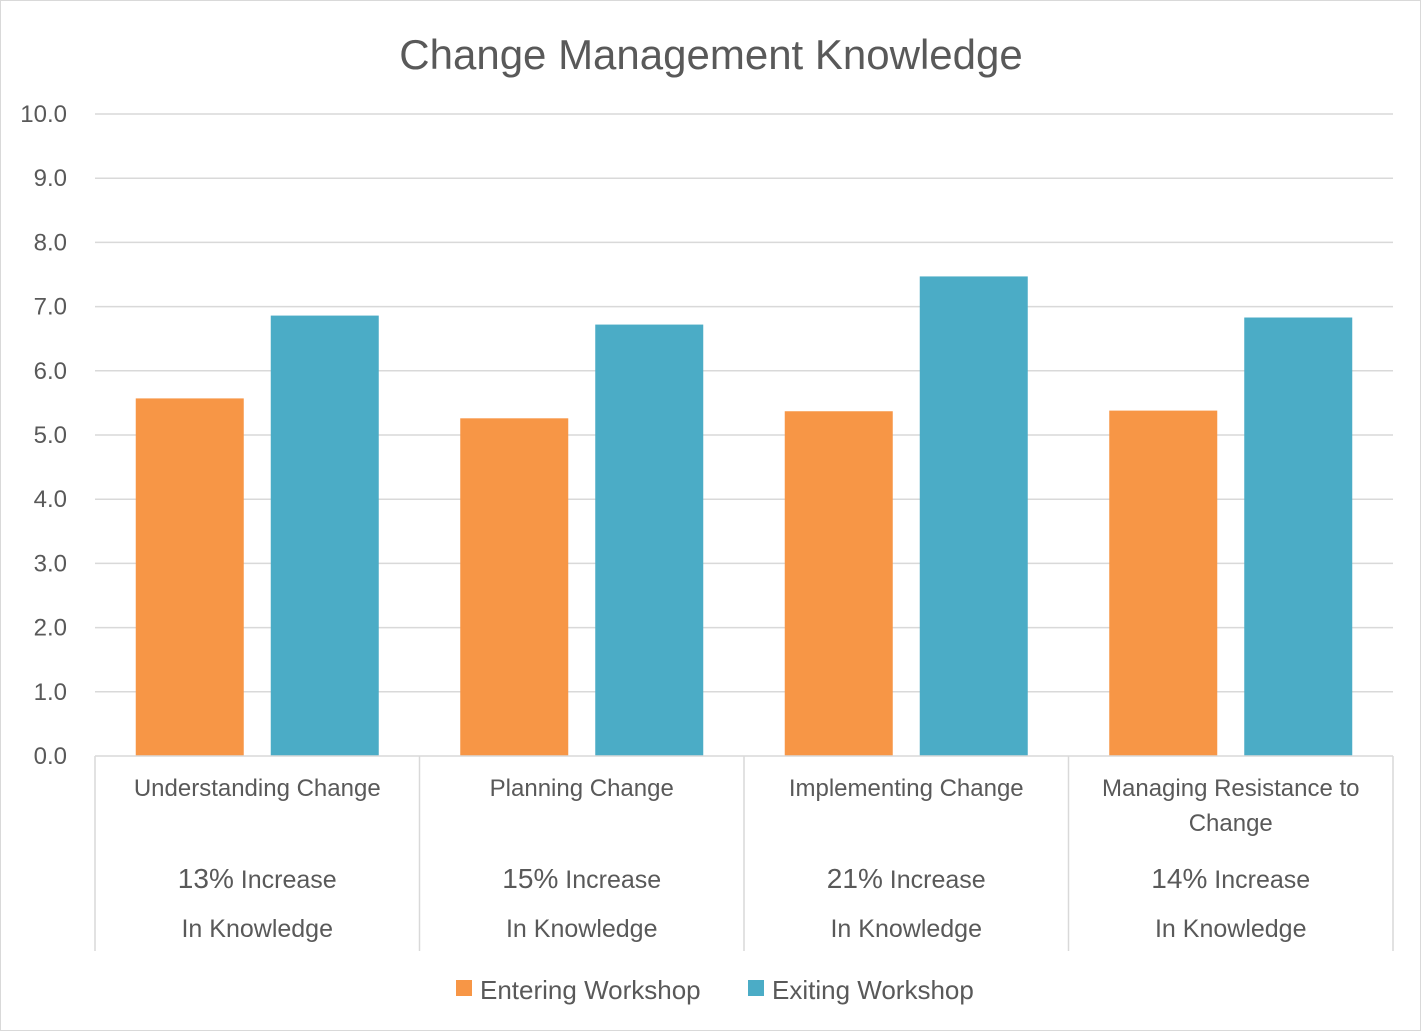 The width and height of the screenshot is (1421, 1031). What do you see at coordinates (50, 692) in the screenshot?
I see `y-tick-label: 1.0` at bounding box center [50, 692].